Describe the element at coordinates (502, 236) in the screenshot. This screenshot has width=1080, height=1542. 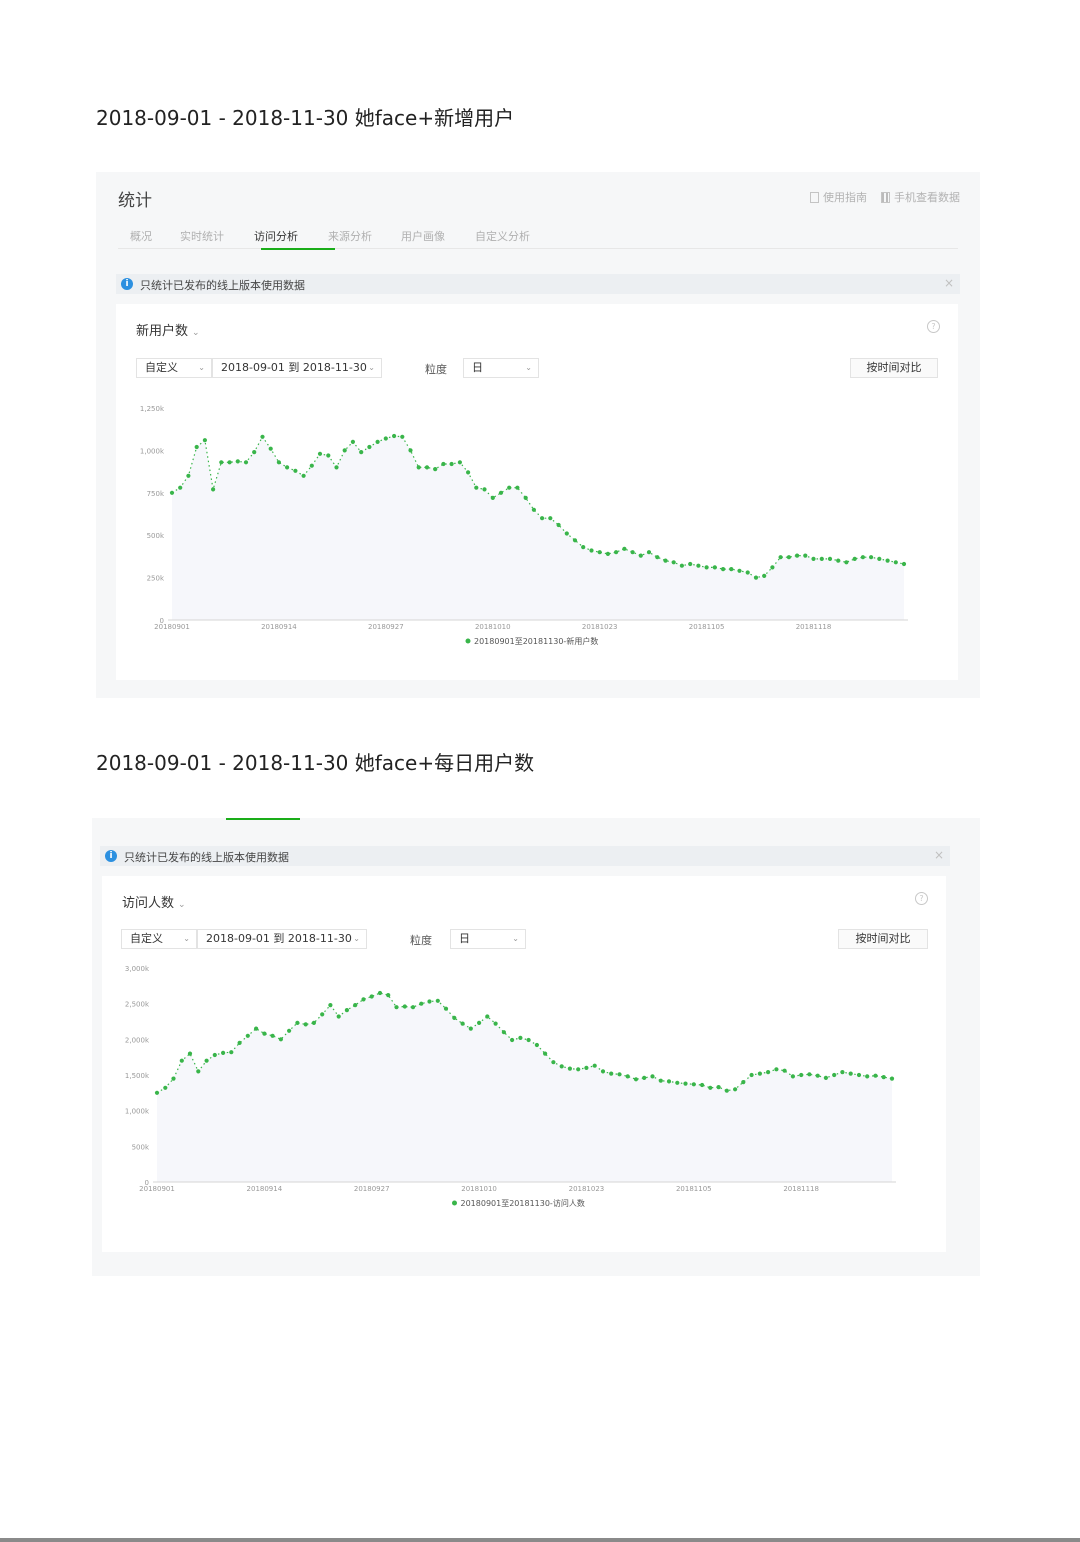
I see `tab-custom-analysis: 自定义分析` at that location.